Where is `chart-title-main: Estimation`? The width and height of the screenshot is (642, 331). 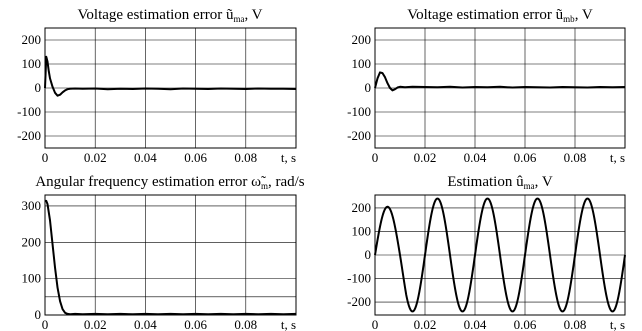 chart-title-main: Estimation is located at coordinates (481, 182).